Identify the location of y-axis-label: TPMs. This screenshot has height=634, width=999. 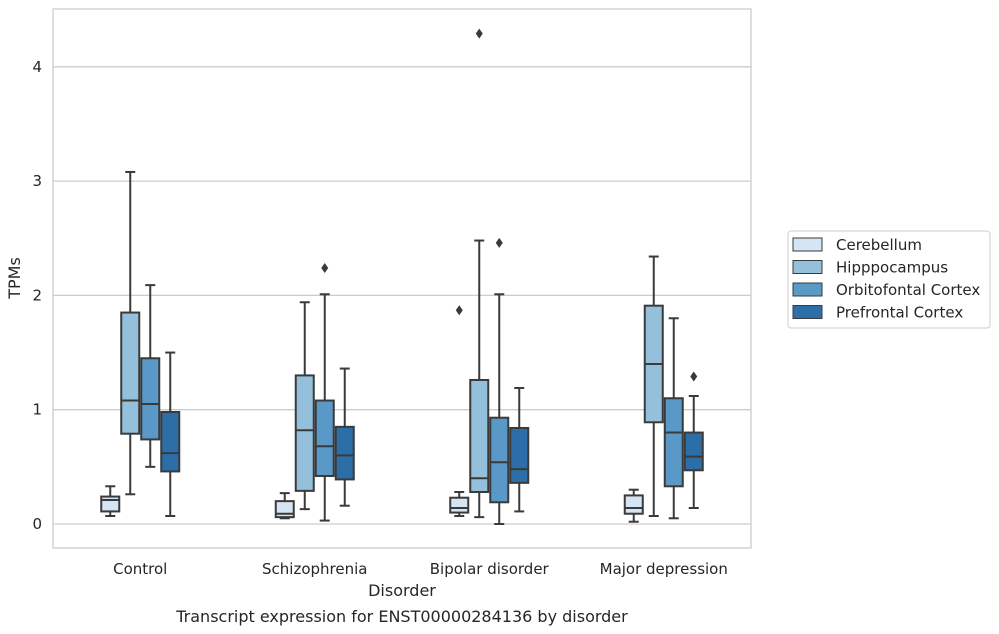
(14, 278).